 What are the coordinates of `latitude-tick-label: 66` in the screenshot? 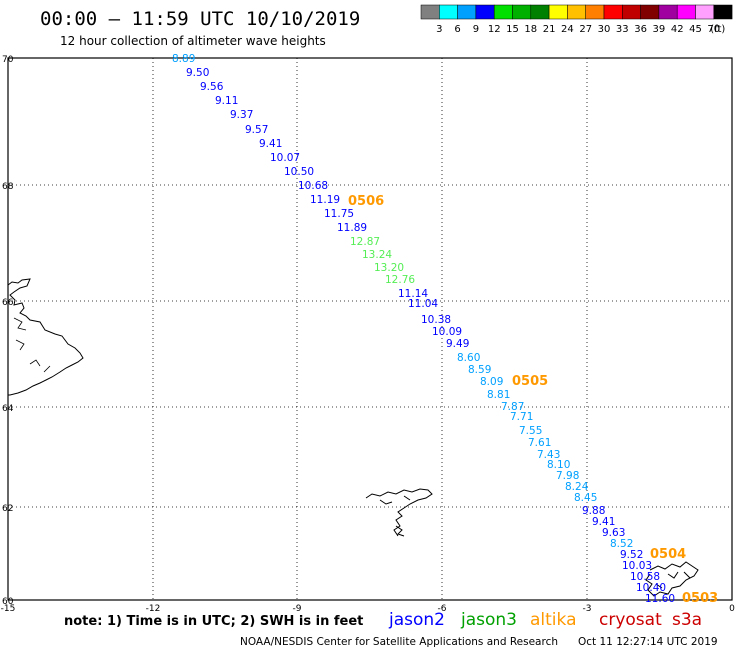 It's located at (8, 303).